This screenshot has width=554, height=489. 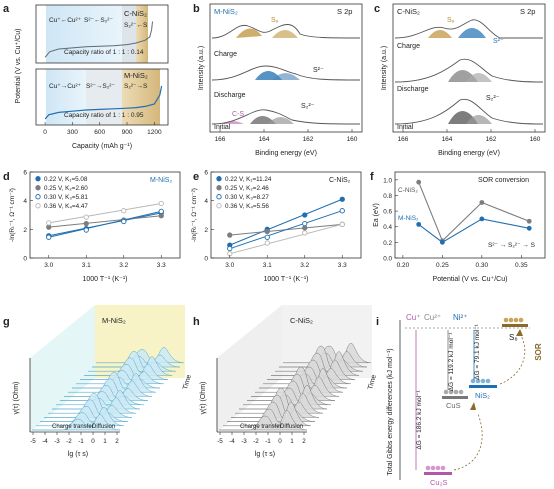 What do you see at coordinates (187, 382) in the screenshot?
I see `z-axis-label-g: Time` at bounding box center [187, 382].